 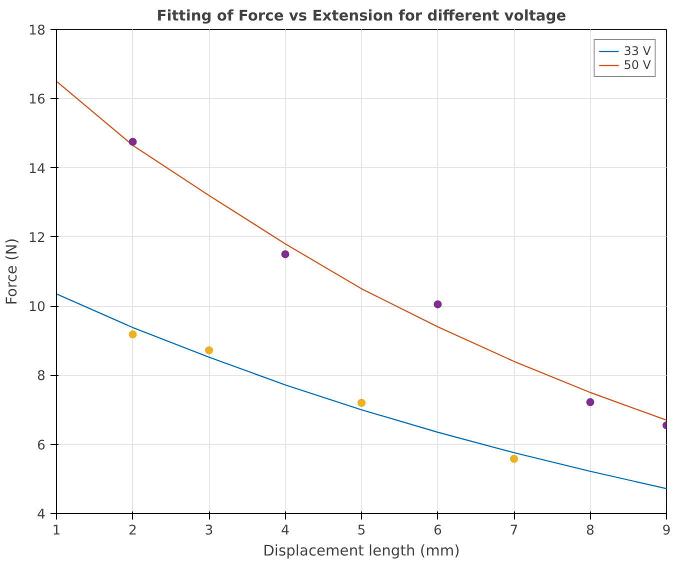 I want to click on x-tick-label: 1, so click(x=56, y=531).